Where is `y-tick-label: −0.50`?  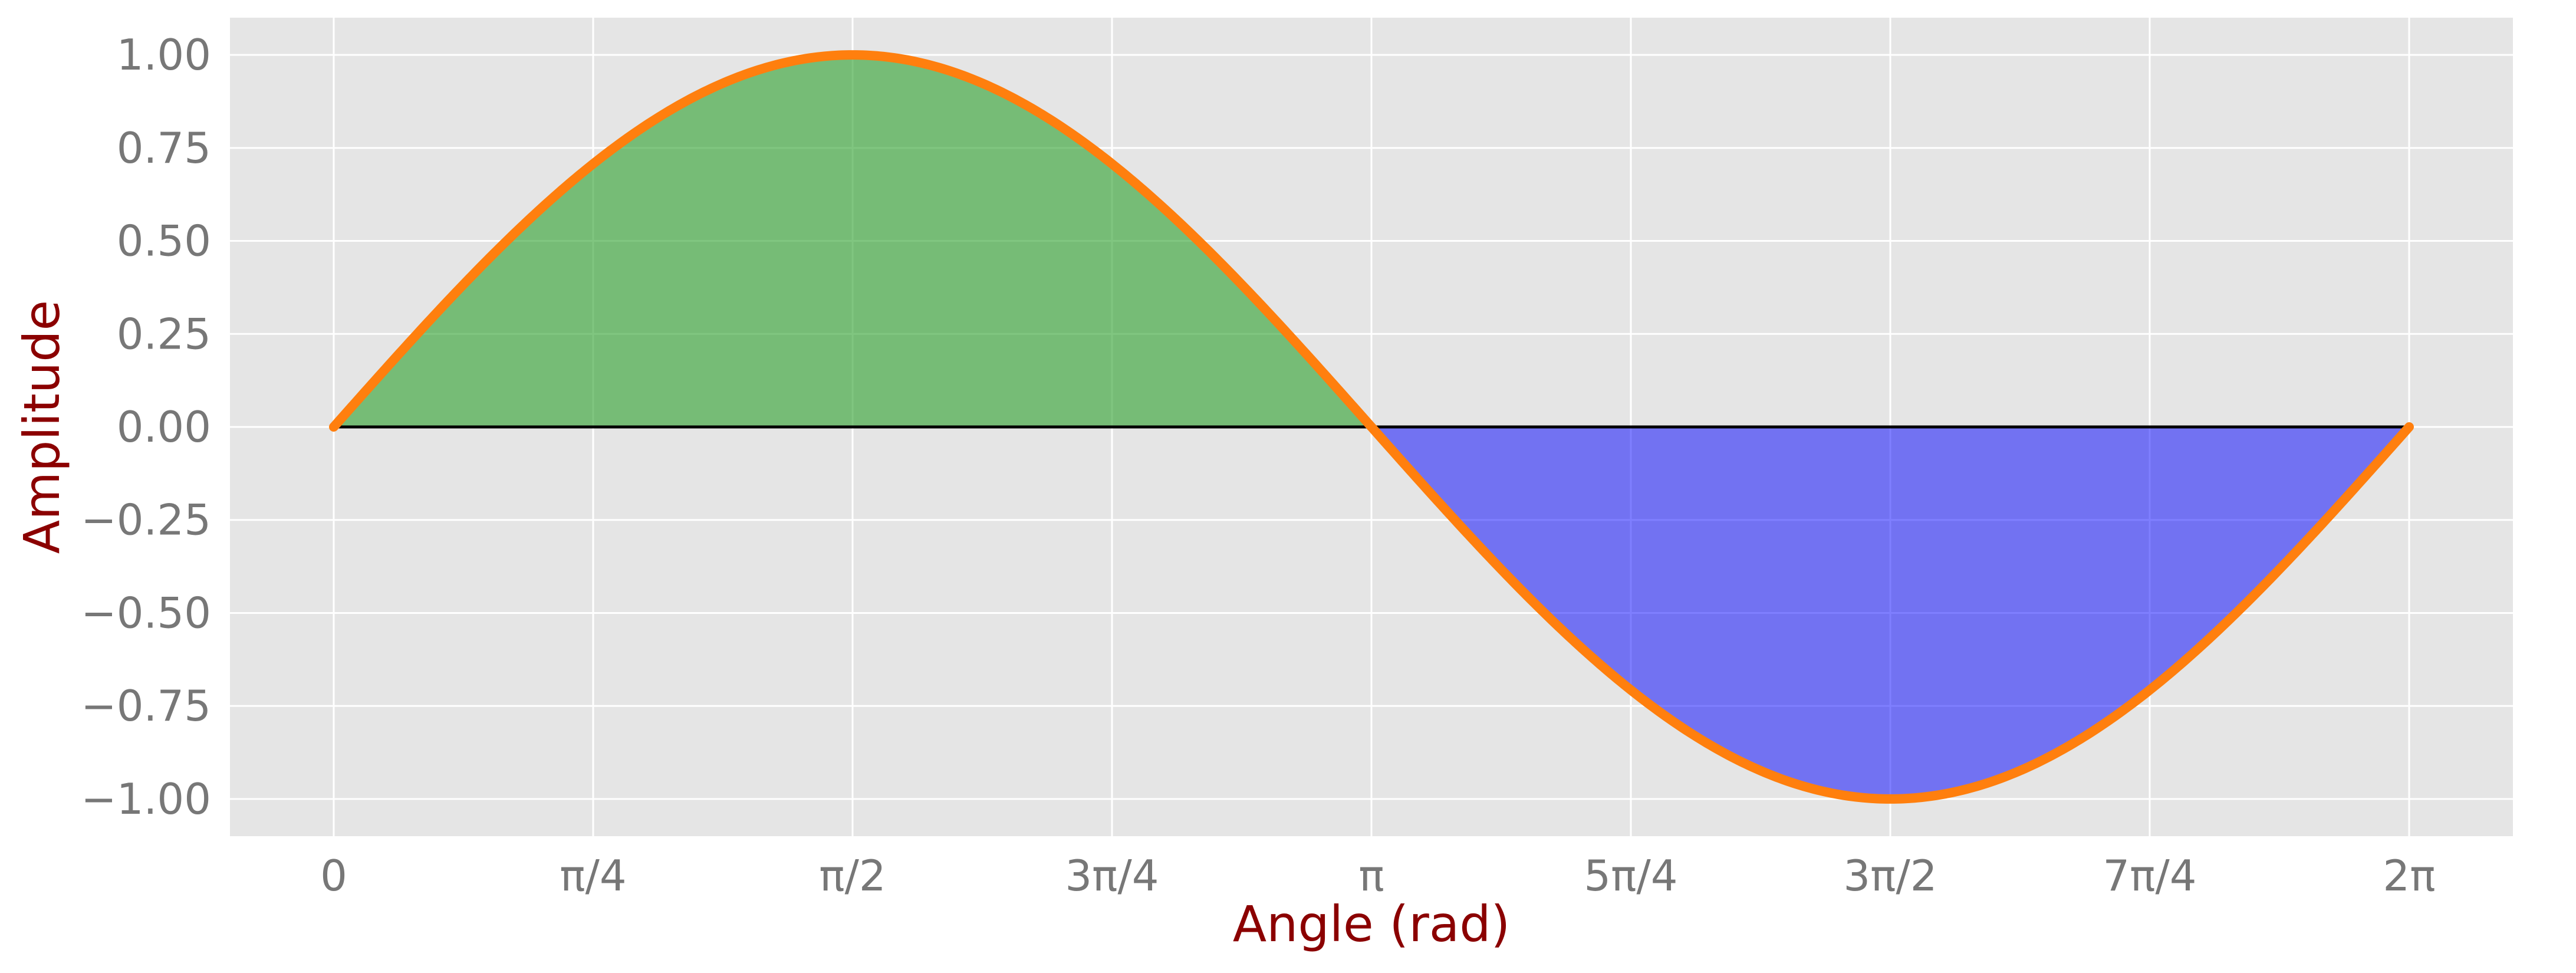
y-tick-label: −0.50 is located at coordinates (146, 612).